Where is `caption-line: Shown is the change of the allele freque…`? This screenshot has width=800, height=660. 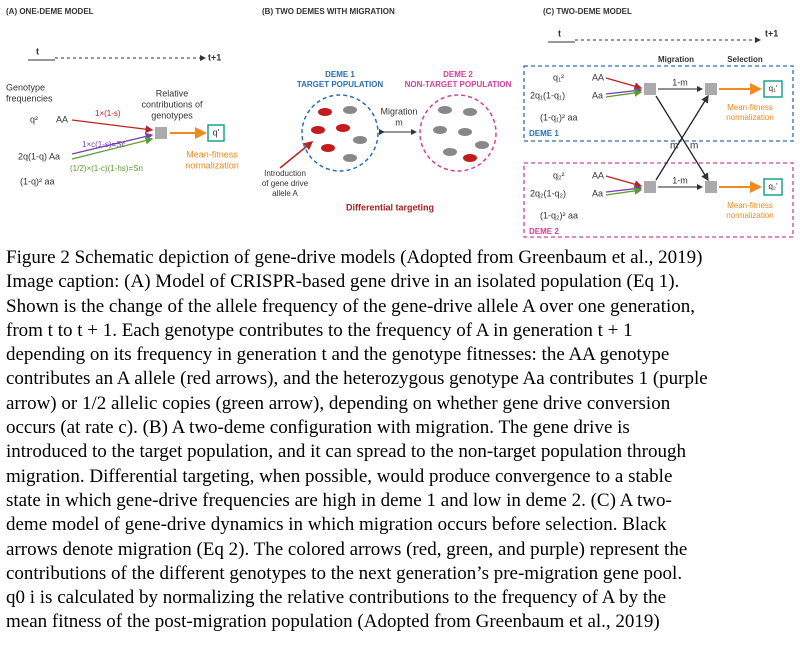 caption-line: Shown is the change of the allele freque… is located at coordinates (351, 306).